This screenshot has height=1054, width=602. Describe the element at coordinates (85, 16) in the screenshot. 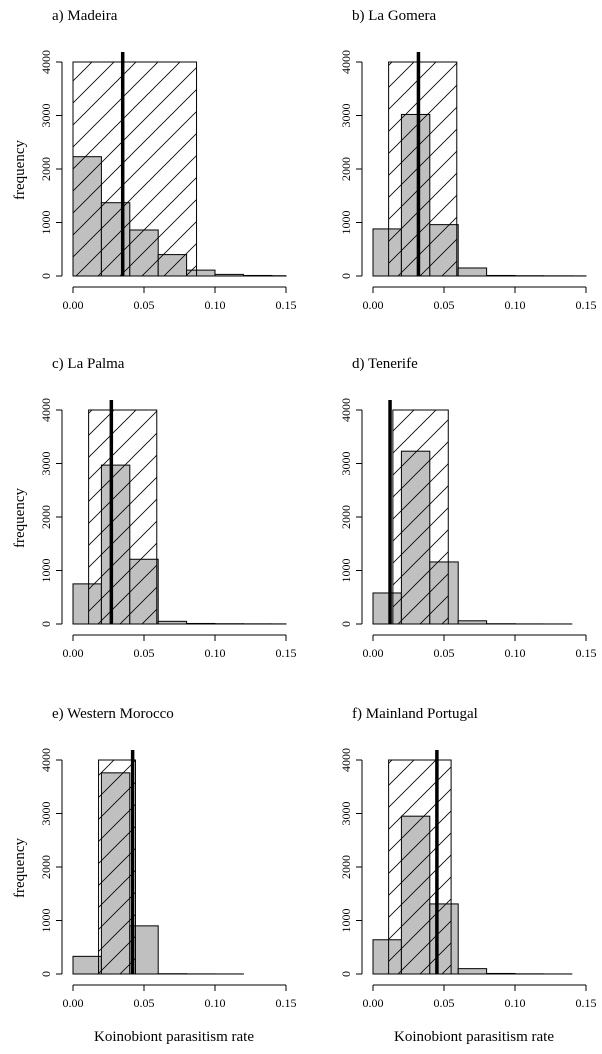

I see `panel-title: a) Madeira` at that location.